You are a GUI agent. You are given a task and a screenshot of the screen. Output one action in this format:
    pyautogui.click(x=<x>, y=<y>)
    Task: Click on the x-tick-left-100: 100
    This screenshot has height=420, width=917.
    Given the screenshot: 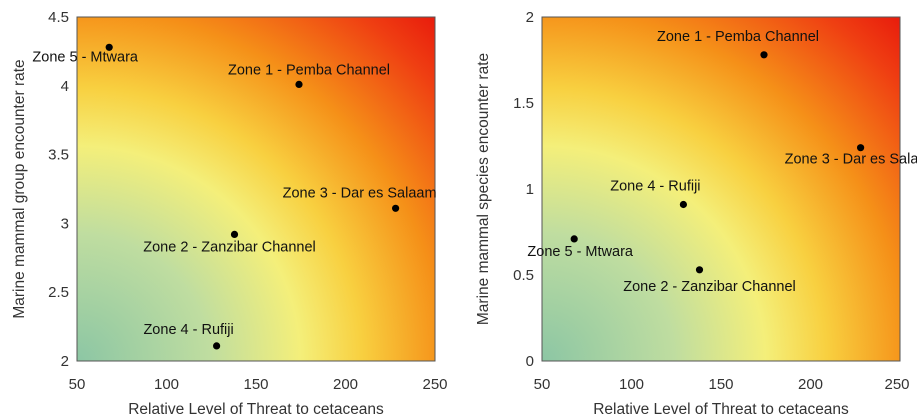 What is the action you would take?
    pyautogui.click(x=166, y=384)
    